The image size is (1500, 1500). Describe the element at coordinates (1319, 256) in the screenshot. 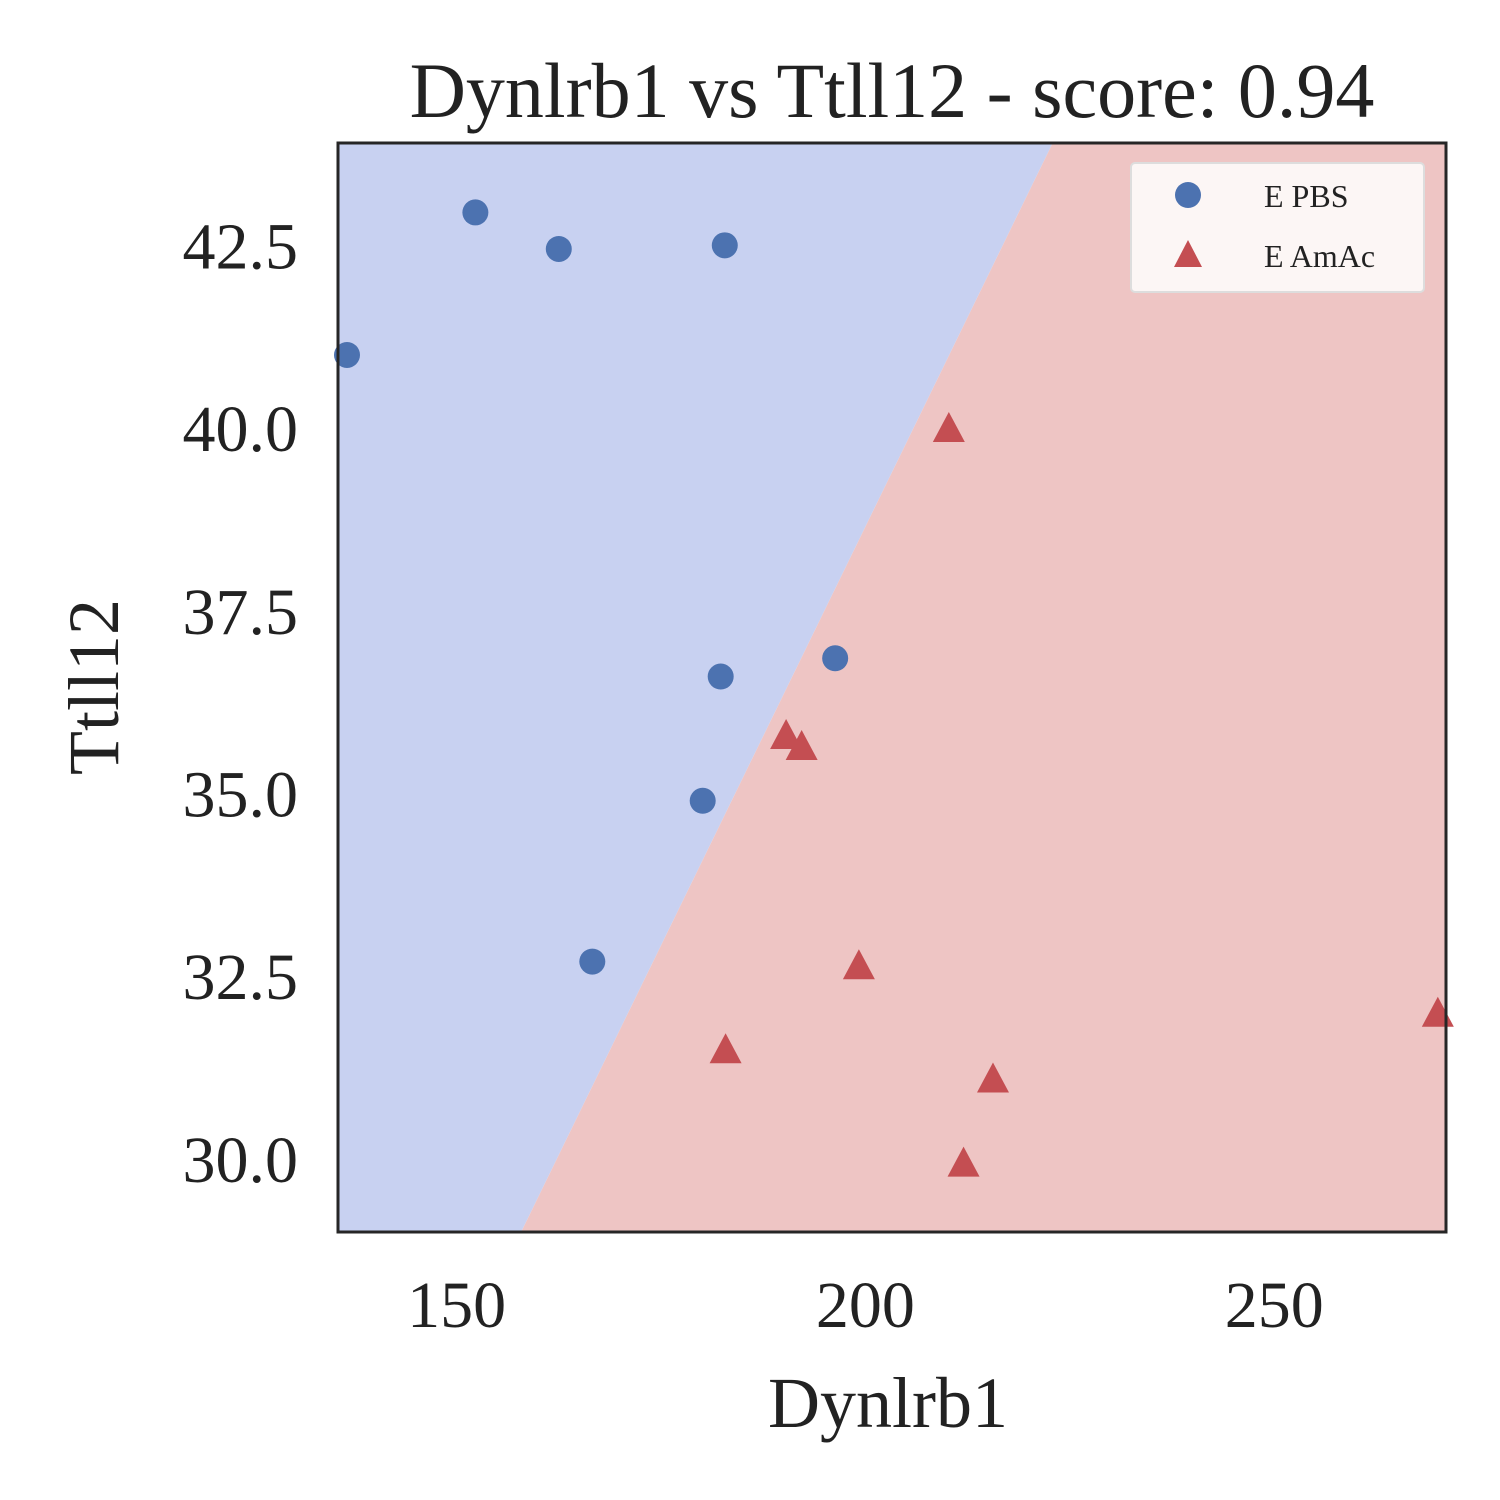

I see `legend-label-e-amac: E AmAc` at that location.